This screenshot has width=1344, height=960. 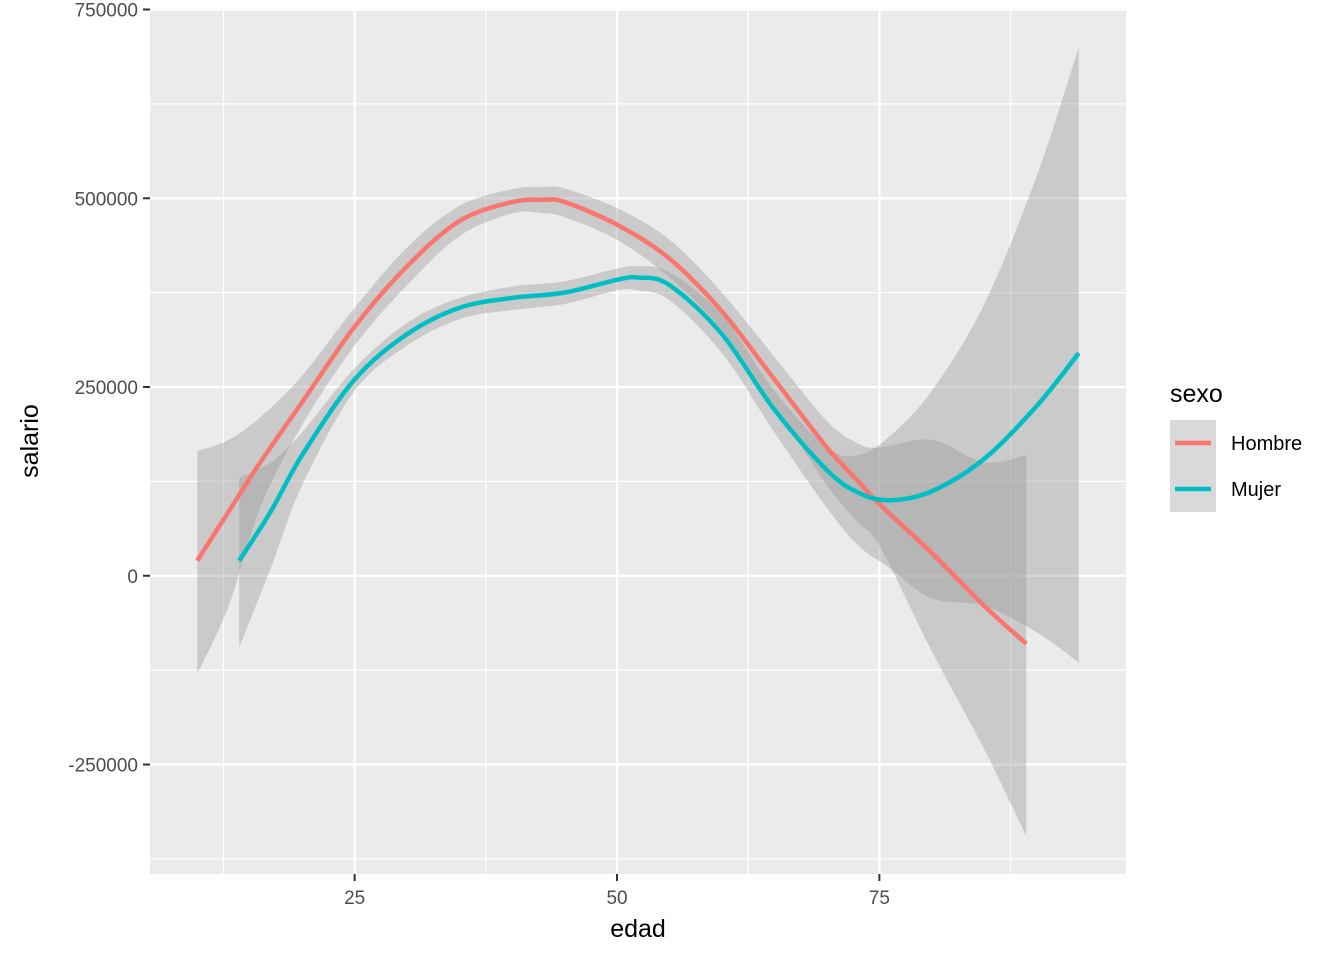 I want to click on legend: sexo Hombre Mujer, so click(x=1236, y=446).